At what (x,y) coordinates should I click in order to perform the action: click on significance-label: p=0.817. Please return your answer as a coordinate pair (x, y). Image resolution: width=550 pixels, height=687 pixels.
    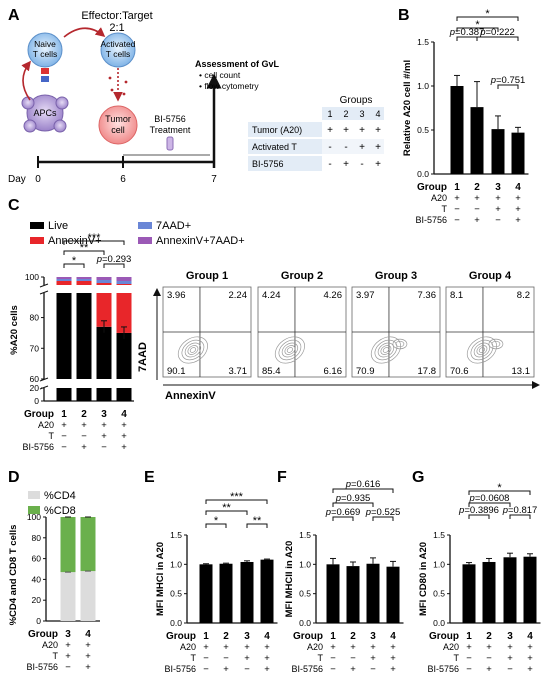
    Looking at the image, I should click on (520, 510).